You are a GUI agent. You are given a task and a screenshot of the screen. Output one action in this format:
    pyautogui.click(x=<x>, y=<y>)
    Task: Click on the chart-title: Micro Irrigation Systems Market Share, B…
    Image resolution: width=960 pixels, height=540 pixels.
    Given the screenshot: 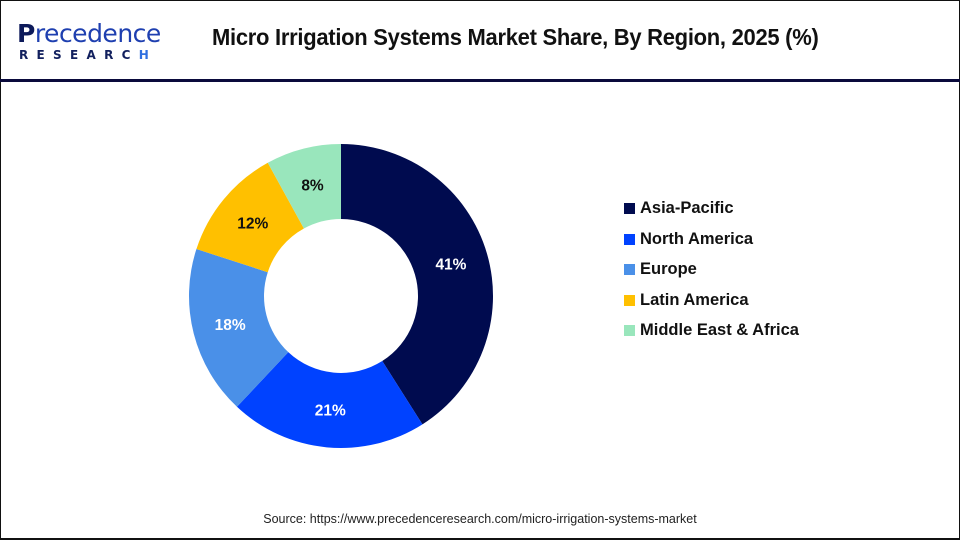 What is the action you would take?
    pyautogui.click(x=515, y=37)
    